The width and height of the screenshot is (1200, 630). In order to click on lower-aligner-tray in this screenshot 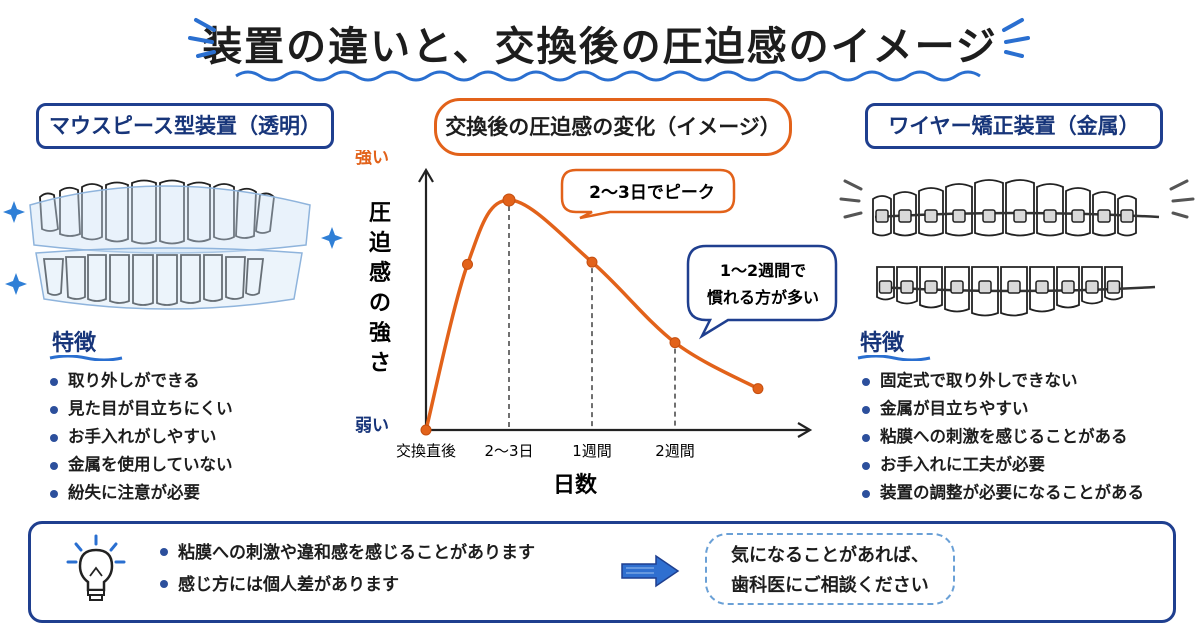, I will do `click(169, 278)`.